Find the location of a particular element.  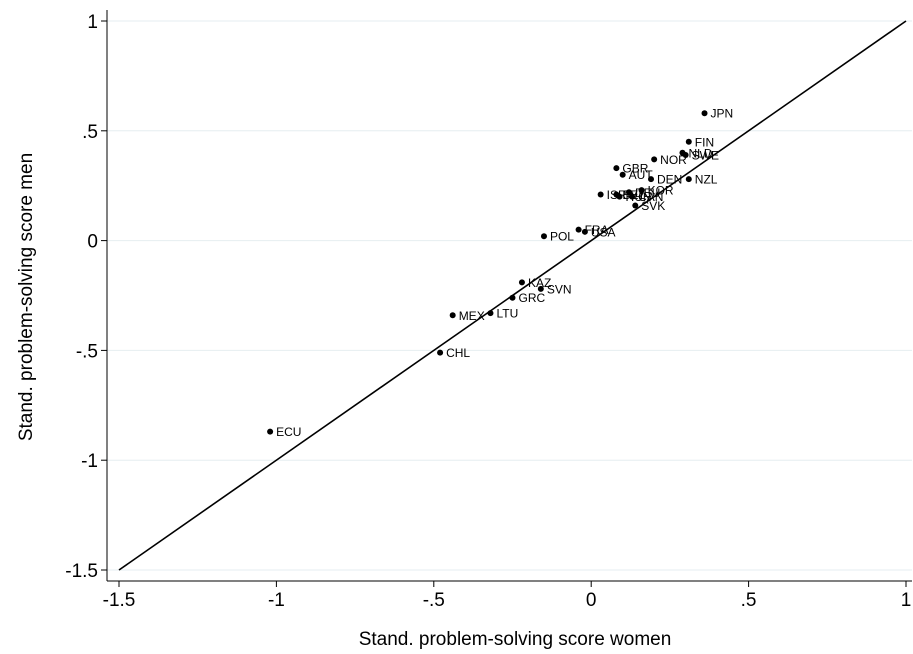

data-point-chl is located at coordinates (440, 352).